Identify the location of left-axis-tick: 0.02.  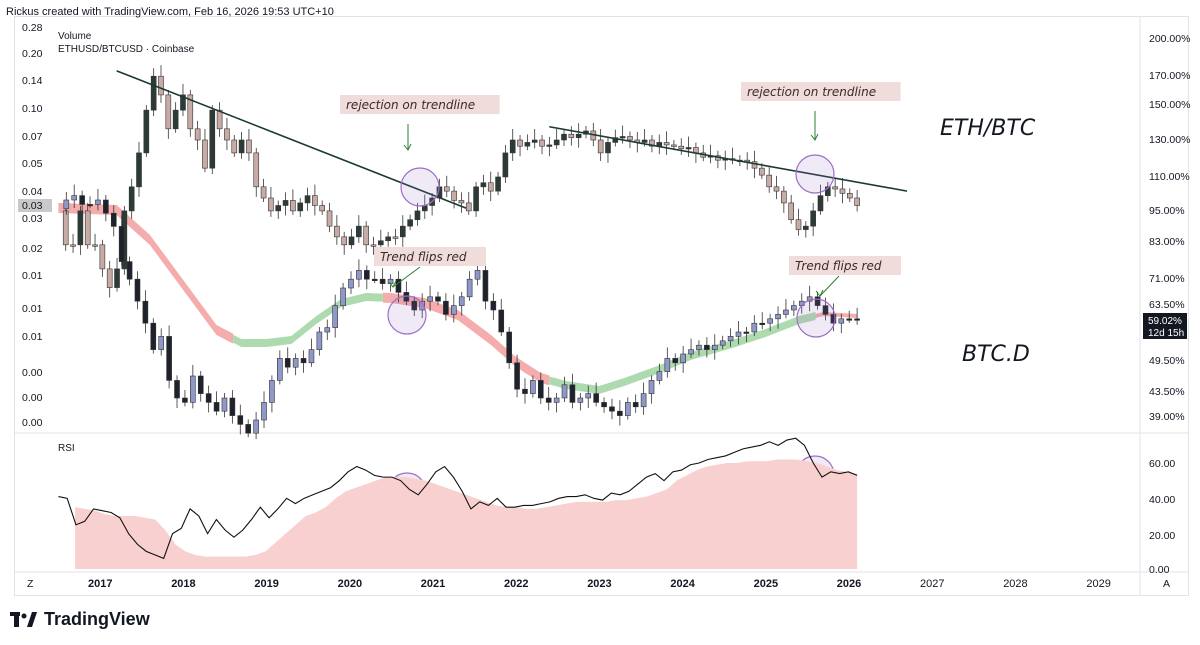
(32, 249).